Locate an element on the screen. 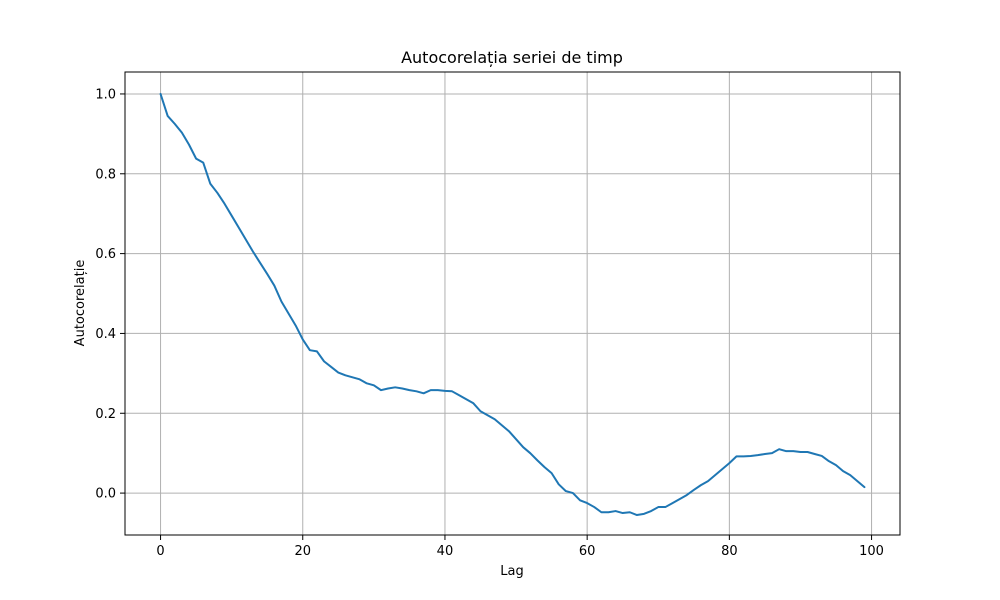 The width and height of the screenshot is (1000, 600). y-axis-label: Autocorelație is located at coordinates (80, 303).